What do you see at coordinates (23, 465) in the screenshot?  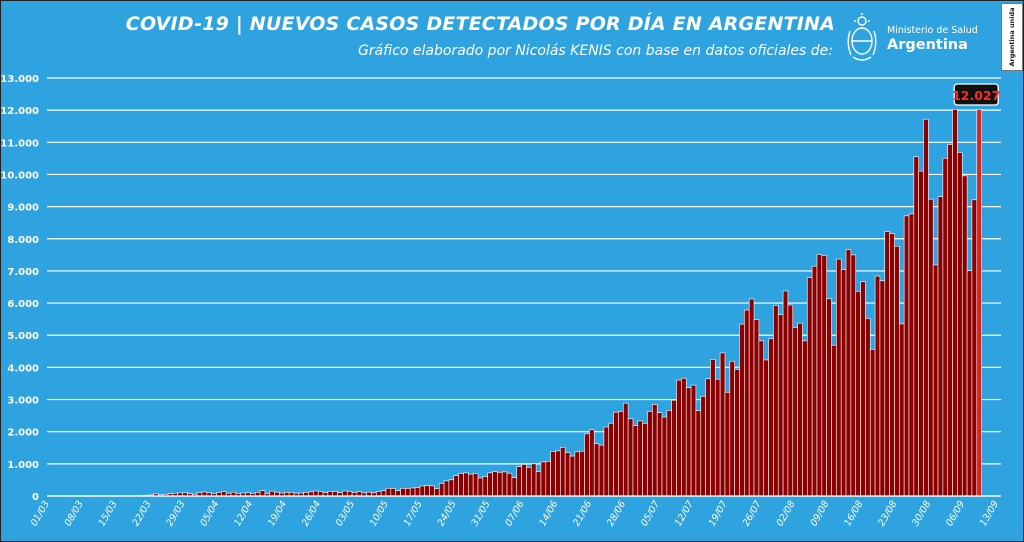 I see `y-tick-label: 1.000` at bounding box center [23, 465].